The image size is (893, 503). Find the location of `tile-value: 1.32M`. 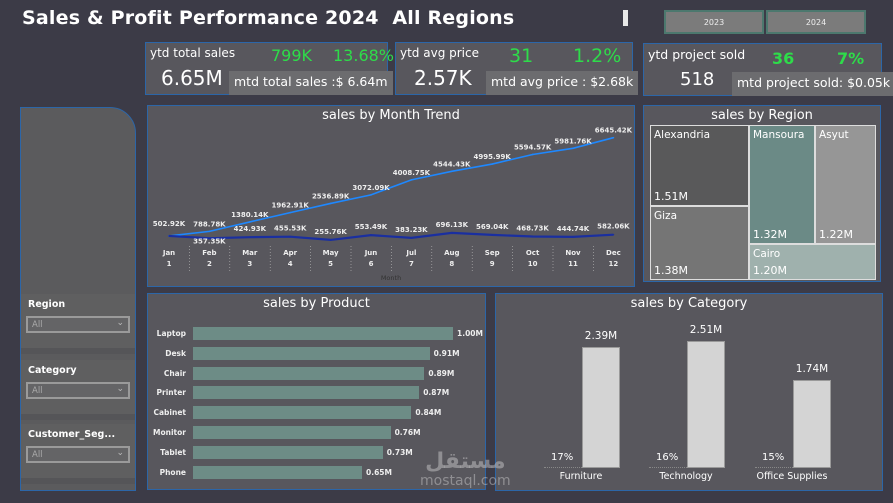

tile-value: 1.32M is located at coordinates (770, 234).